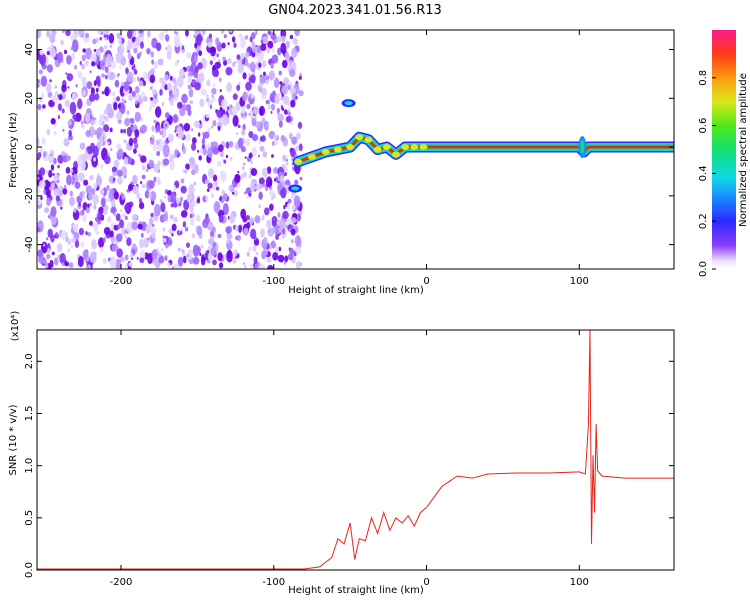 This screenshot has width=750, height=600. I want to click on snr-multiplier-label: (x10⁴), so click(15, 326).